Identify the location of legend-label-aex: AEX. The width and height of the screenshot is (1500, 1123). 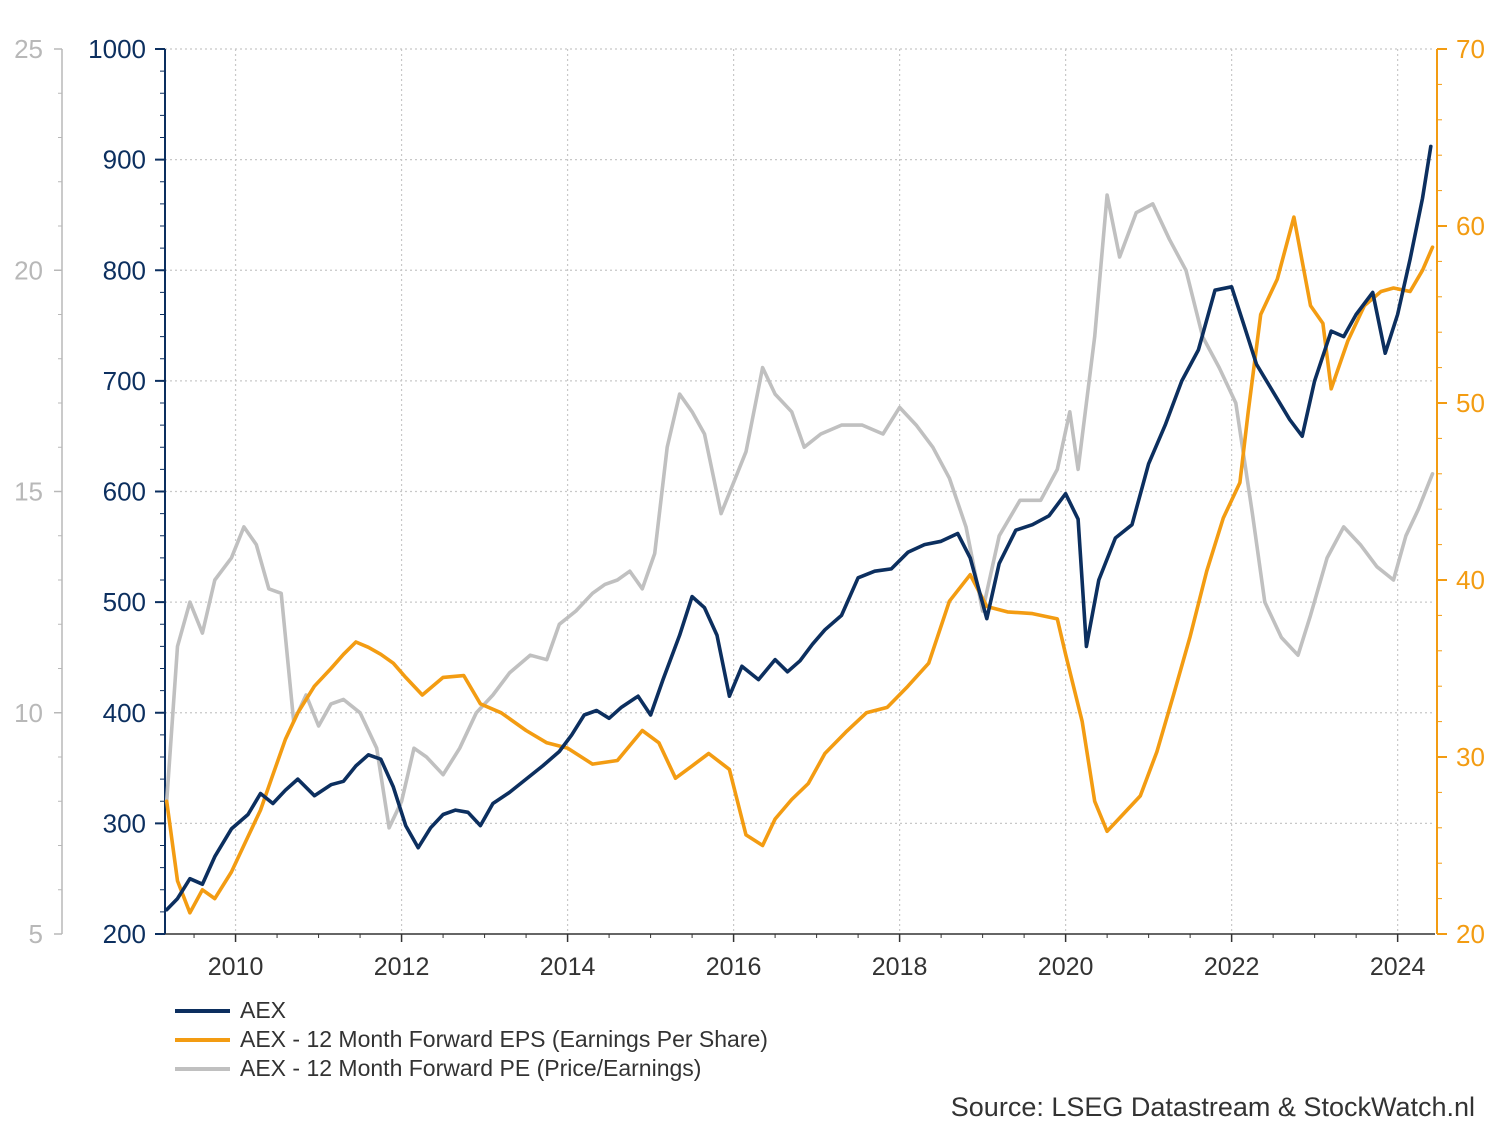
(263, 1010).